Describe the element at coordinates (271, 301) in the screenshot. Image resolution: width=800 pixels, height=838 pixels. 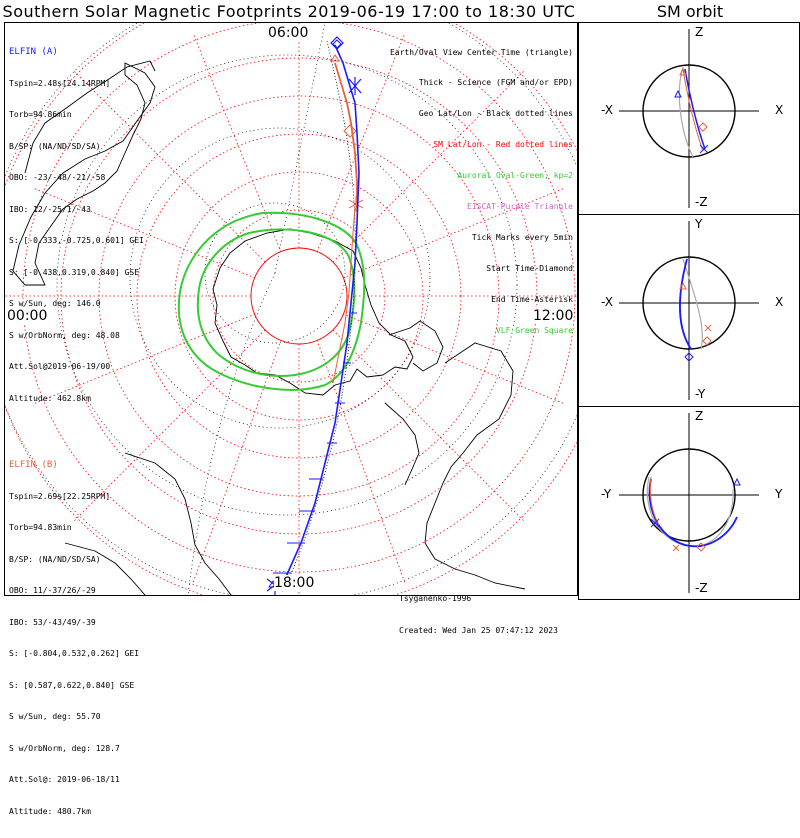
I see `auroral-oval` at that location.